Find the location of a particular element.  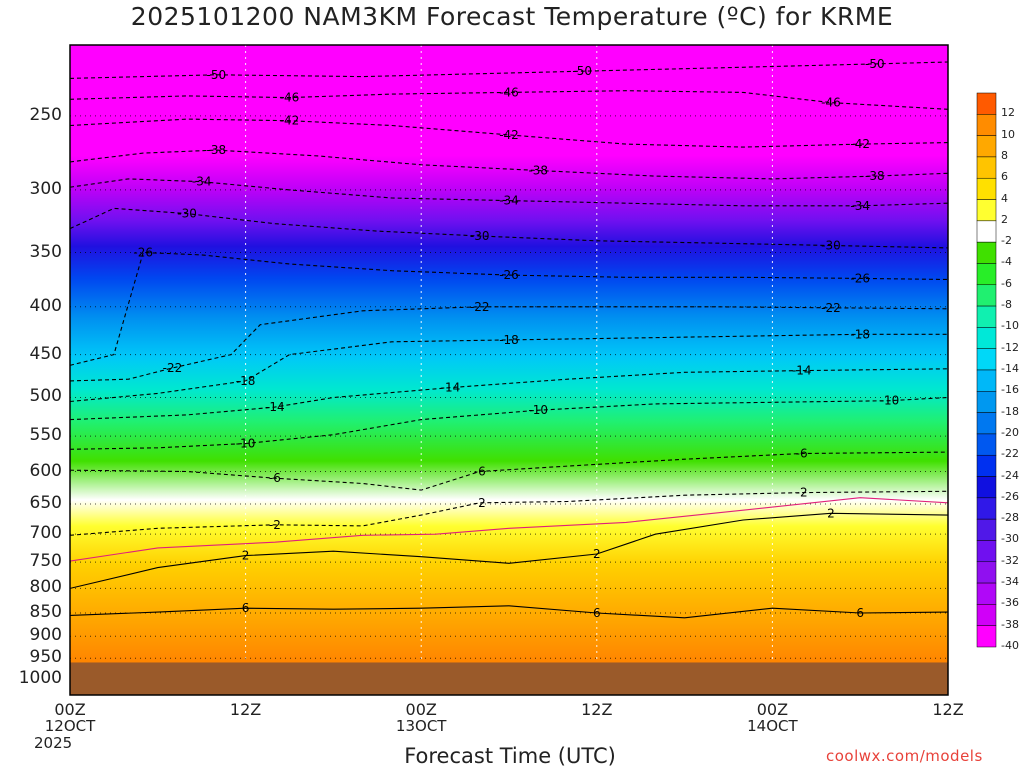

y-tick-label: 750 is located at coordinates (45, 561).